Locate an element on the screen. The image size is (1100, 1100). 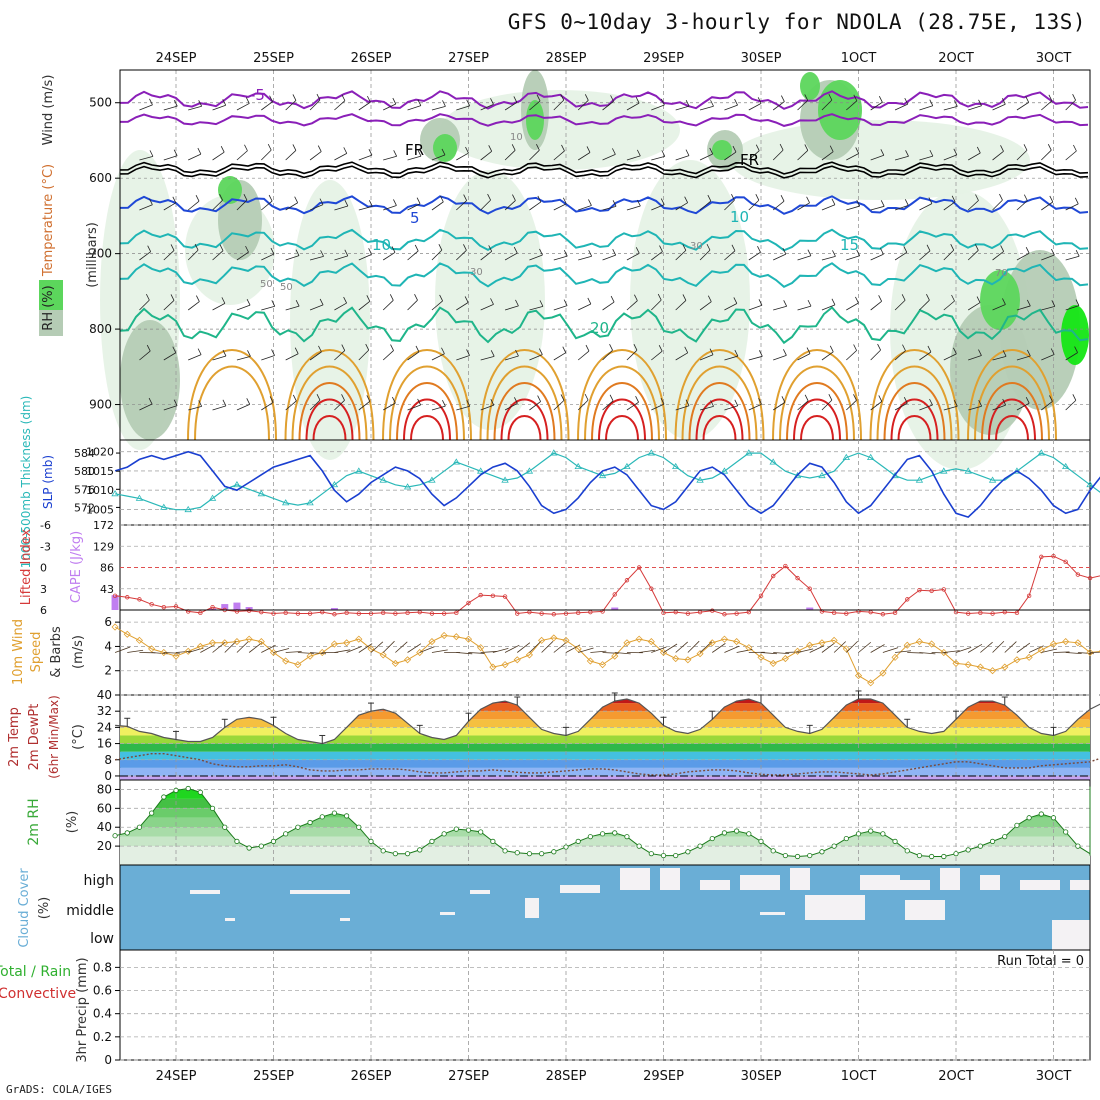
thickness-tick-label: 576 is located at coordinates (84, 489).